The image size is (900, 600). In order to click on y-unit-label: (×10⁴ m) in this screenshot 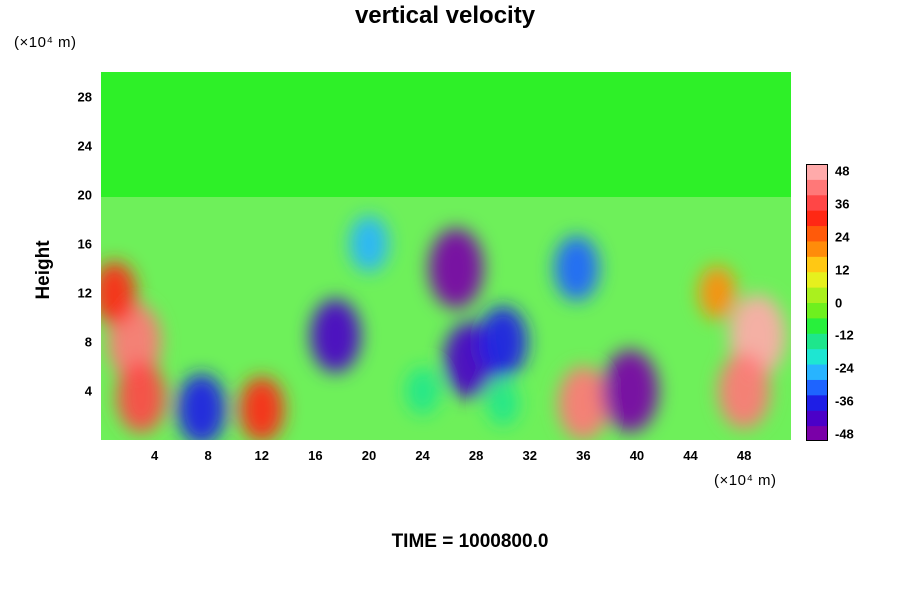, I will do `click(45, 42)`.